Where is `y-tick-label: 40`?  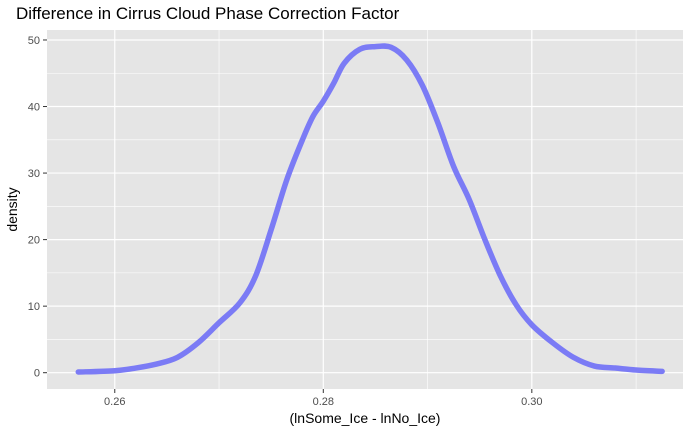
y-tick-label: 40 is located at coordinates (34, 108).